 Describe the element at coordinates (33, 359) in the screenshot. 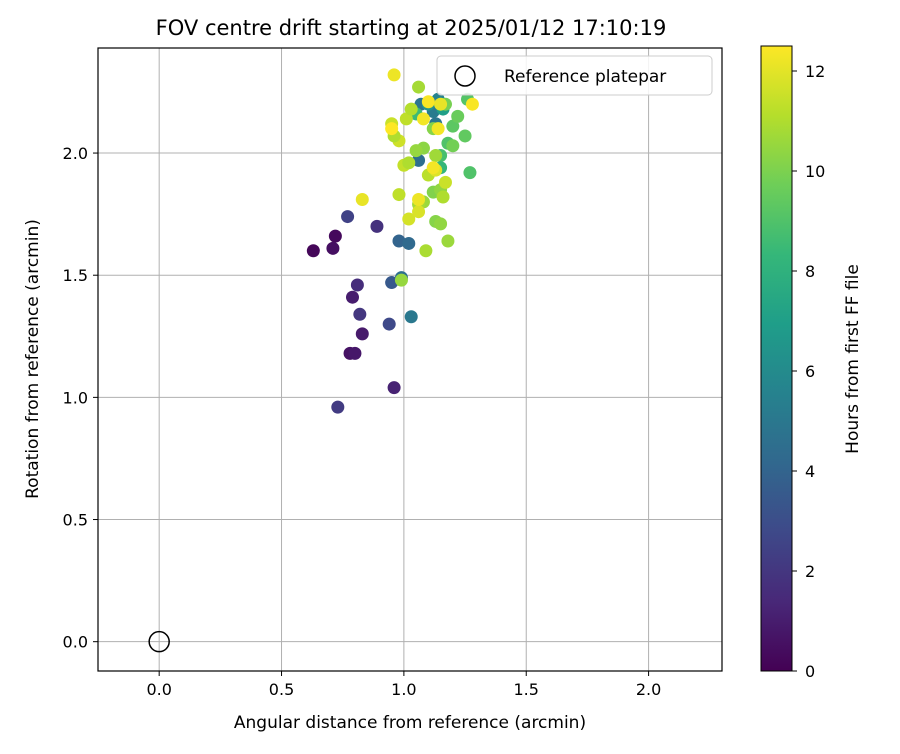

I see `y-axis-label: Rotation from reference (arcmin)` at that location.